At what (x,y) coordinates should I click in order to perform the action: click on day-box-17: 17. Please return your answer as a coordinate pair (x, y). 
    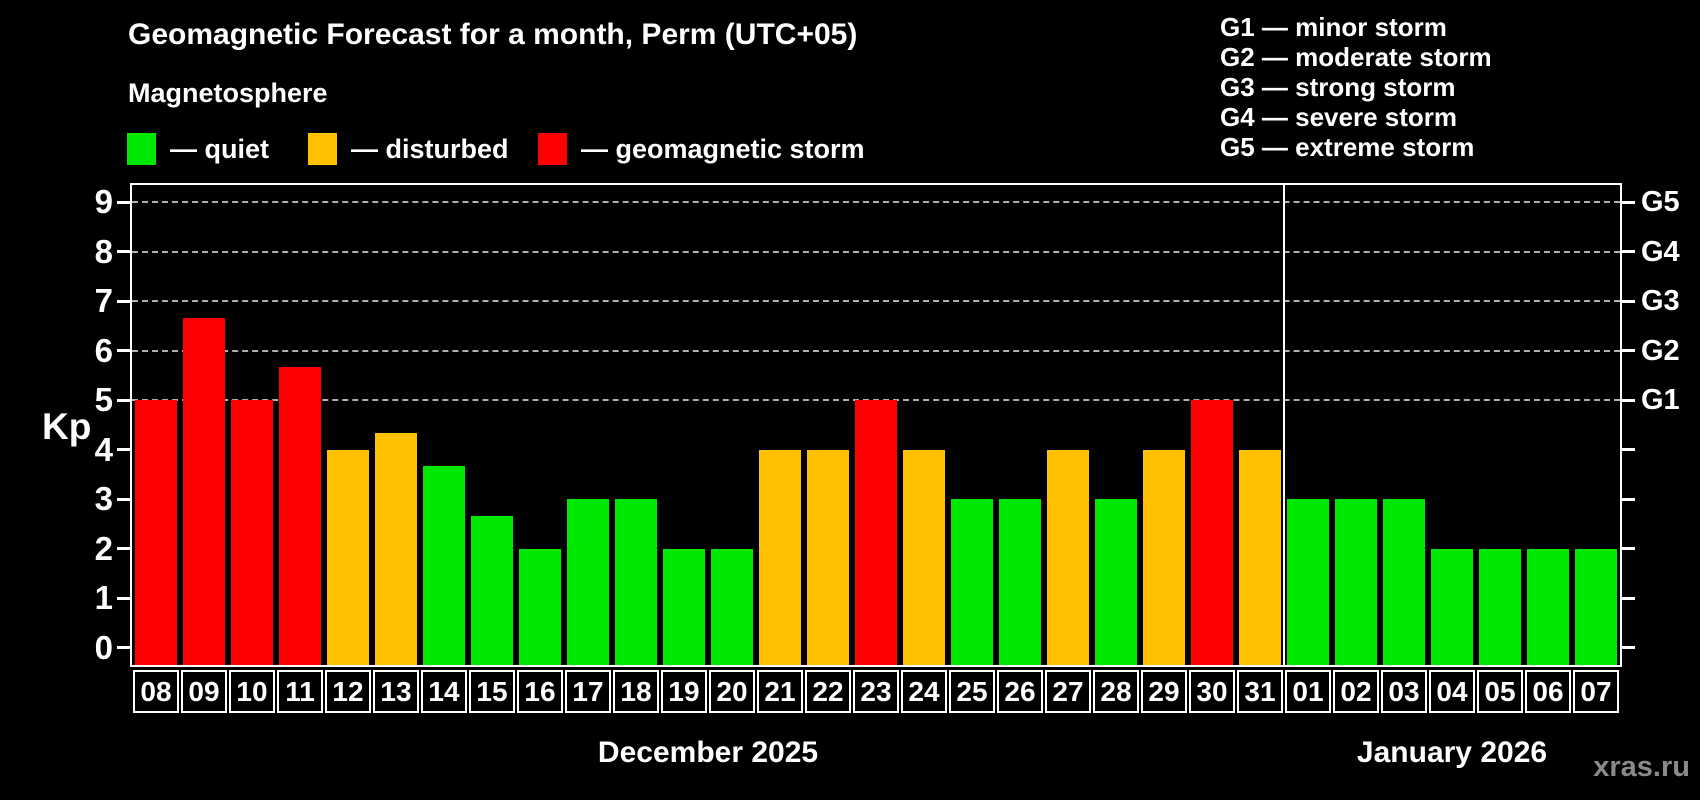
    Looking at the image, I should click on (588, 691).